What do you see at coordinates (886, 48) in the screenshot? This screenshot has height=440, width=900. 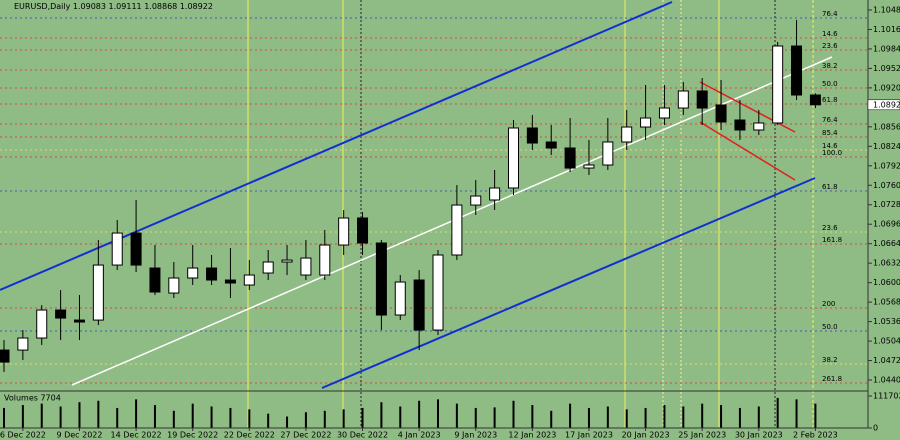 I see `y-tick-label: 1.09840` at bounding box center [886, 48].